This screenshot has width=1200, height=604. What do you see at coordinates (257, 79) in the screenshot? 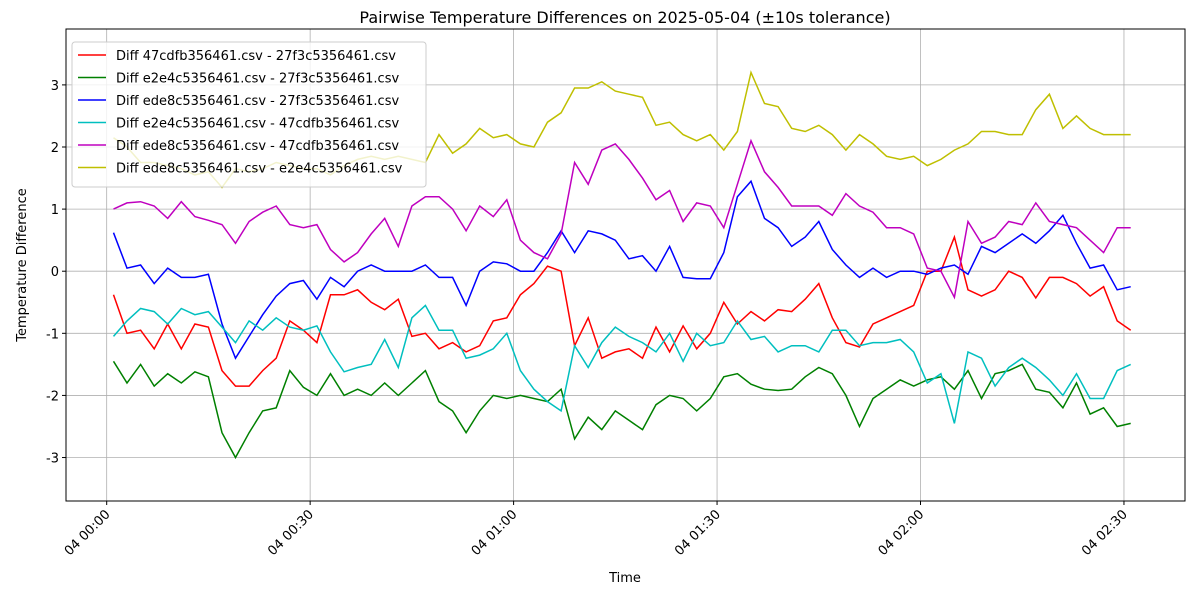
I see `legend-label: Diff e2e4c5356461.csv - 27f3c5356461.csv` at bounding box center [257, 79].